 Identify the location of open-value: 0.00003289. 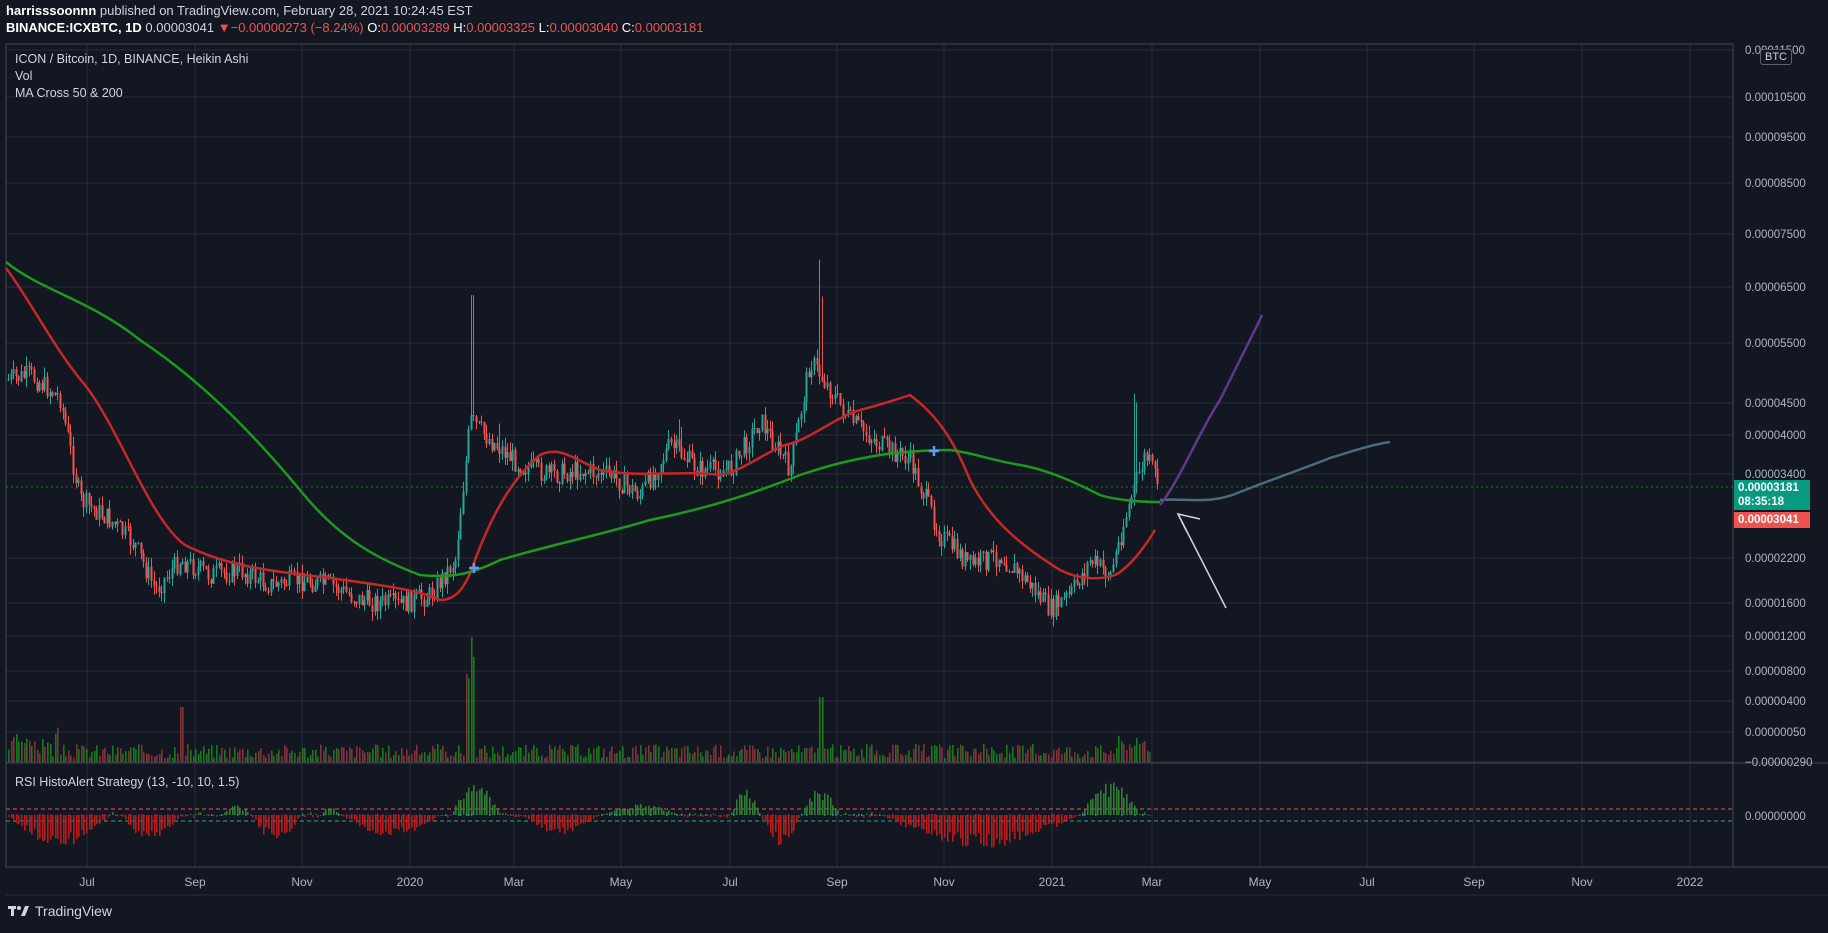
(415, 27).